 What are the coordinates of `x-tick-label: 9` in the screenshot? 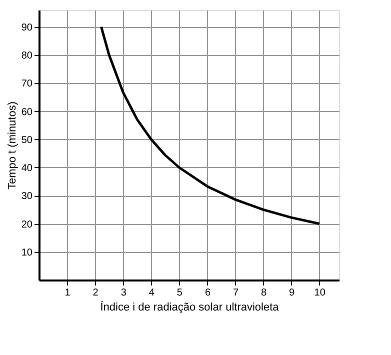 It's located at (292, 293).